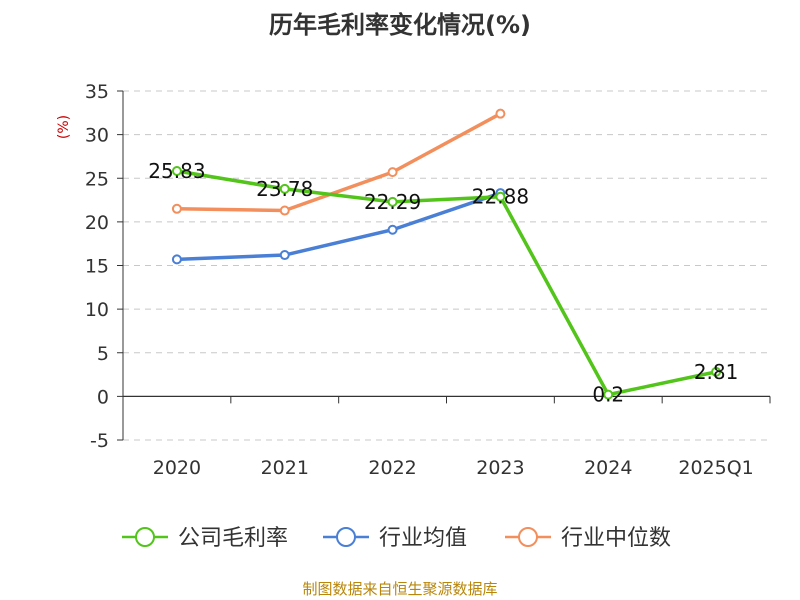 The height and width of the screenshot is (600, 800). What do you see at coordinates (97, 179) in the screenshot?
I see `y-tick-label: 25` at bounding box center [97, 179].